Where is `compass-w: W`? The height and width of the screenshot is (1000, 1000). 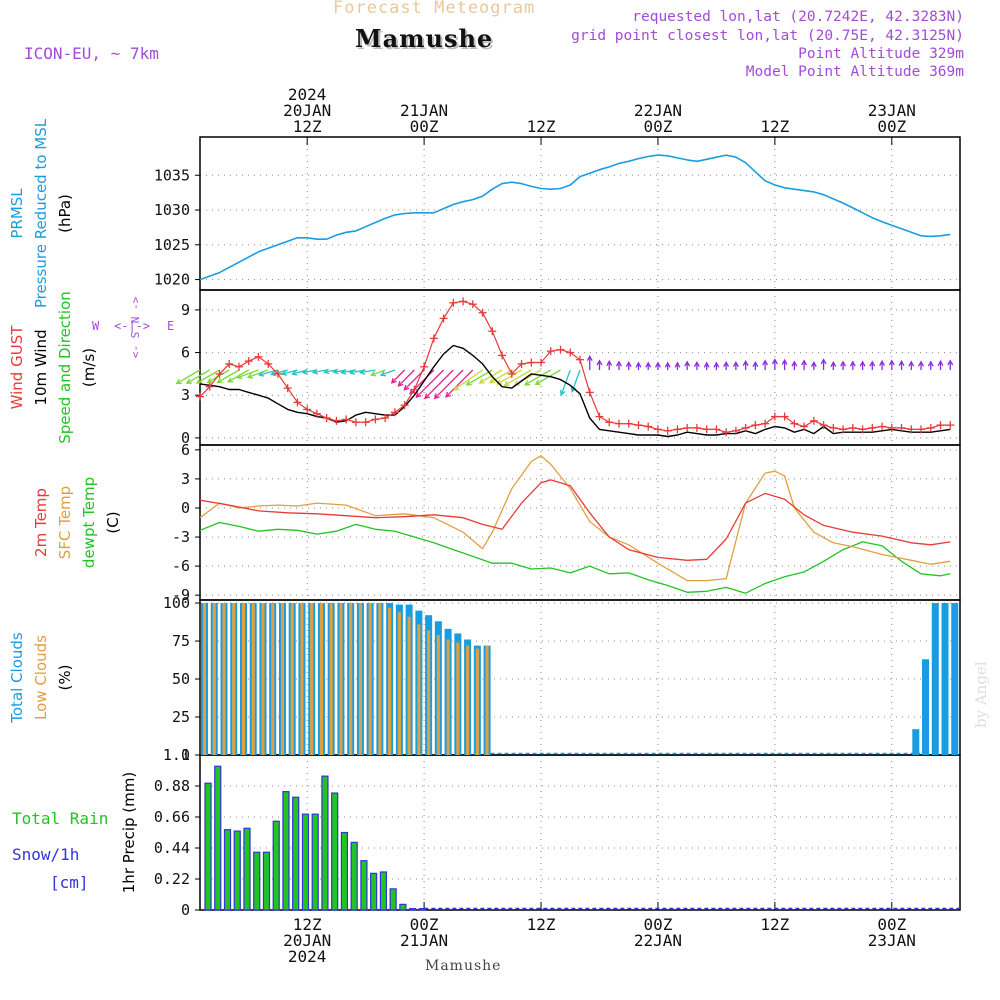
compass-w: W is located at coordinates (96, 326).